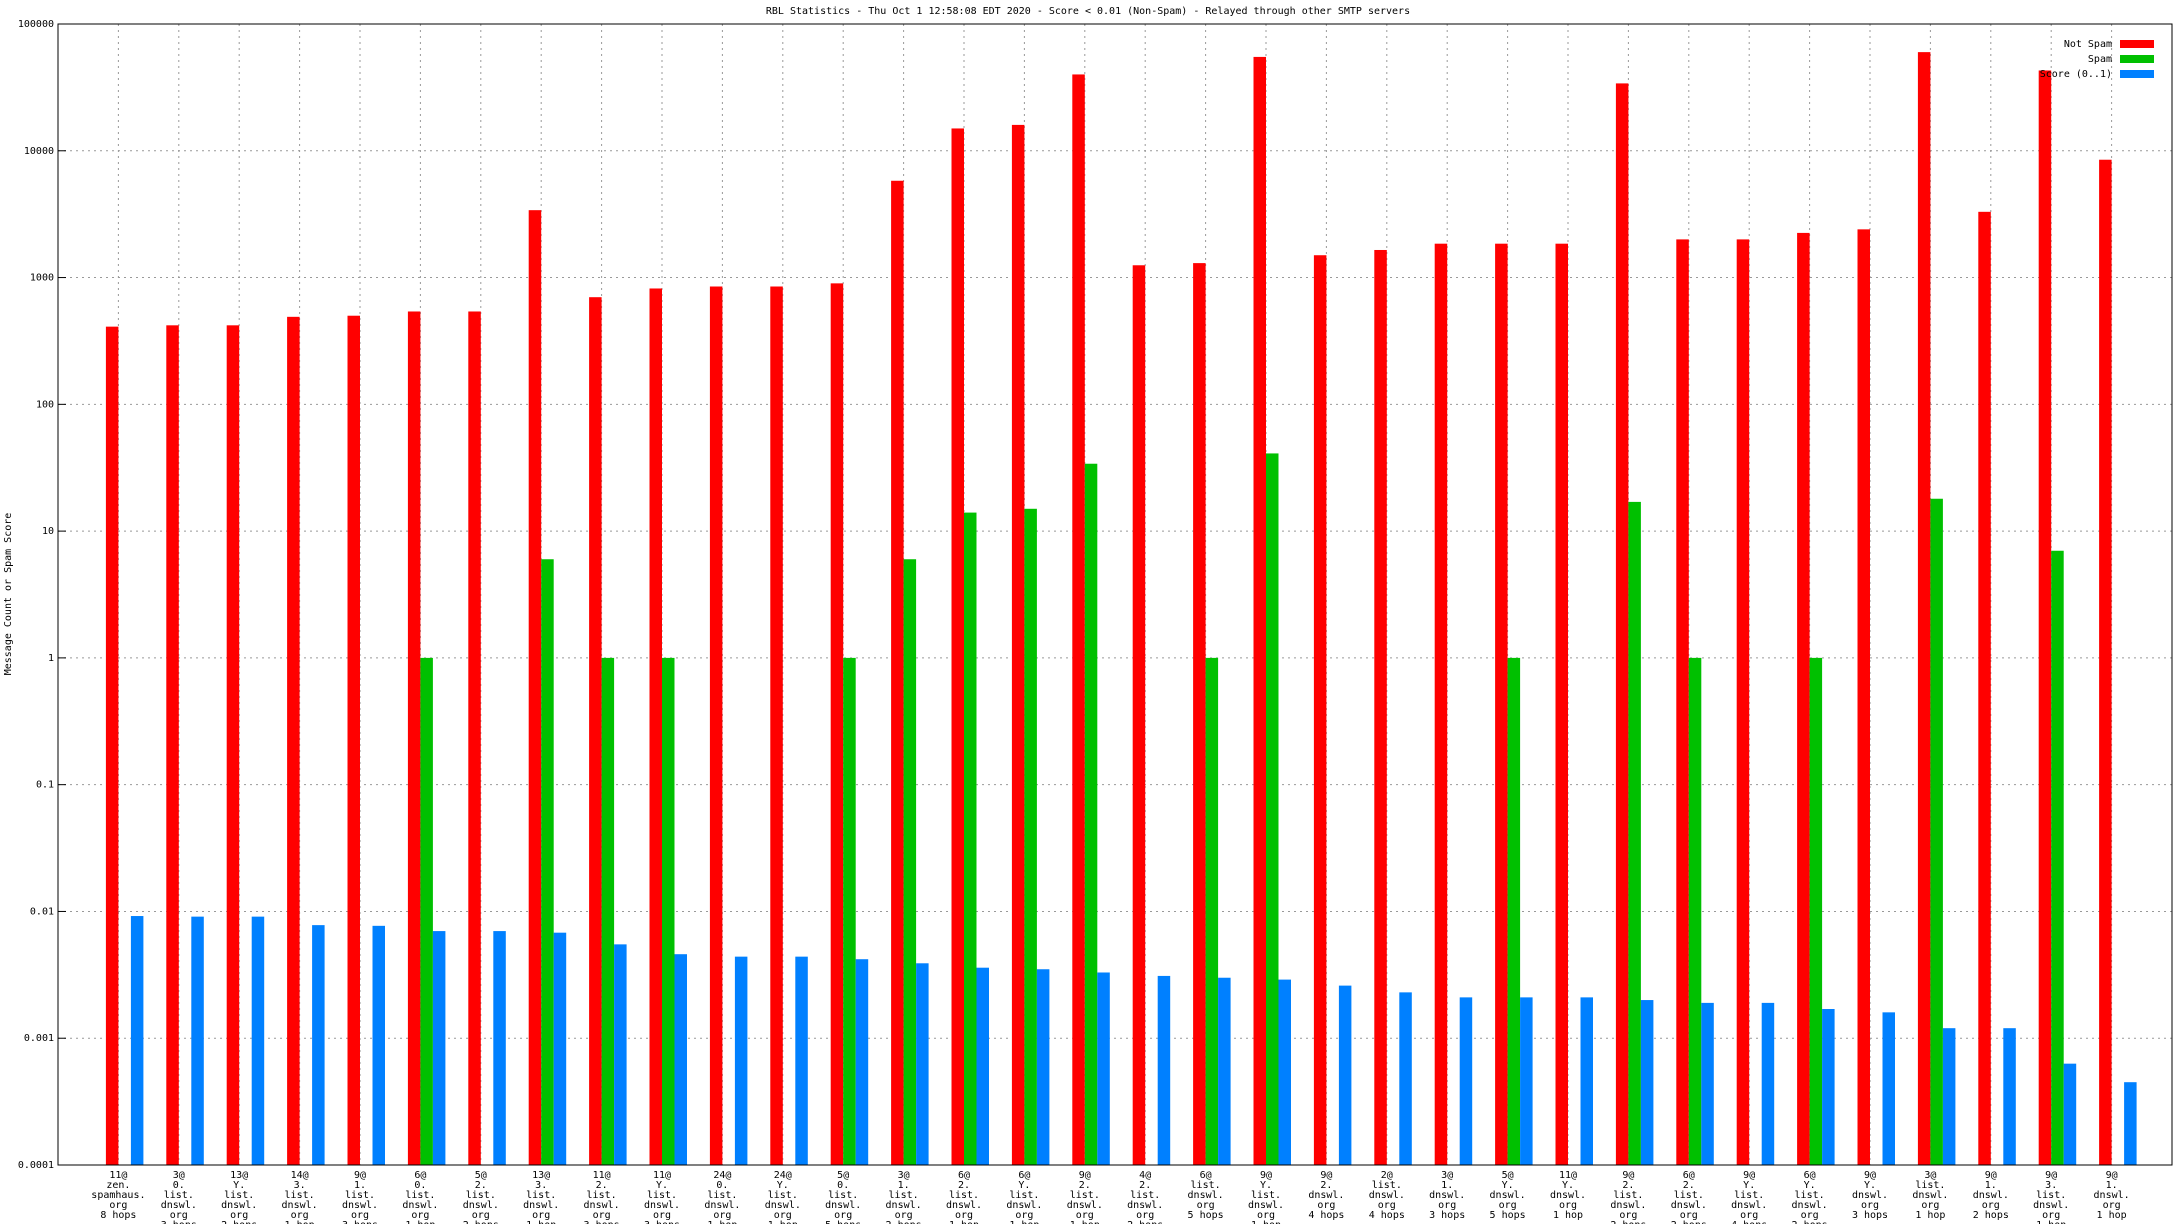  What do you see at coordinates (42, 911) in the screenshot?
I see `y-tick-label: 0.01` at bounding box center [42, 911].